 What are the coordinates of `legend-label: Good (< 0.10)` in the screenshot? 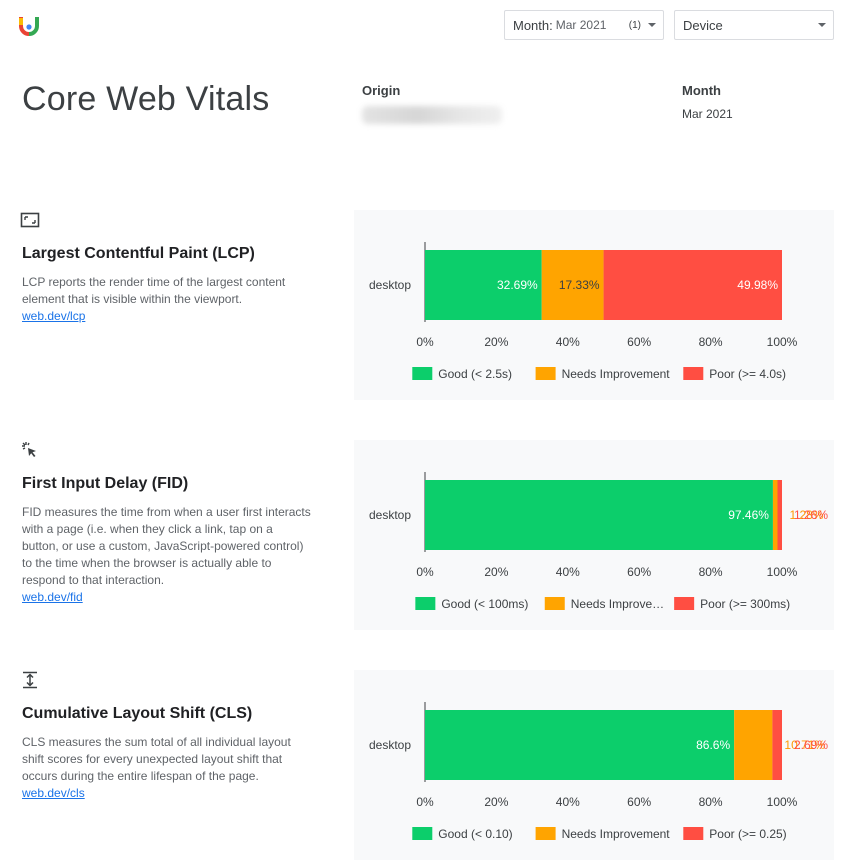 It's located at (475, 834).